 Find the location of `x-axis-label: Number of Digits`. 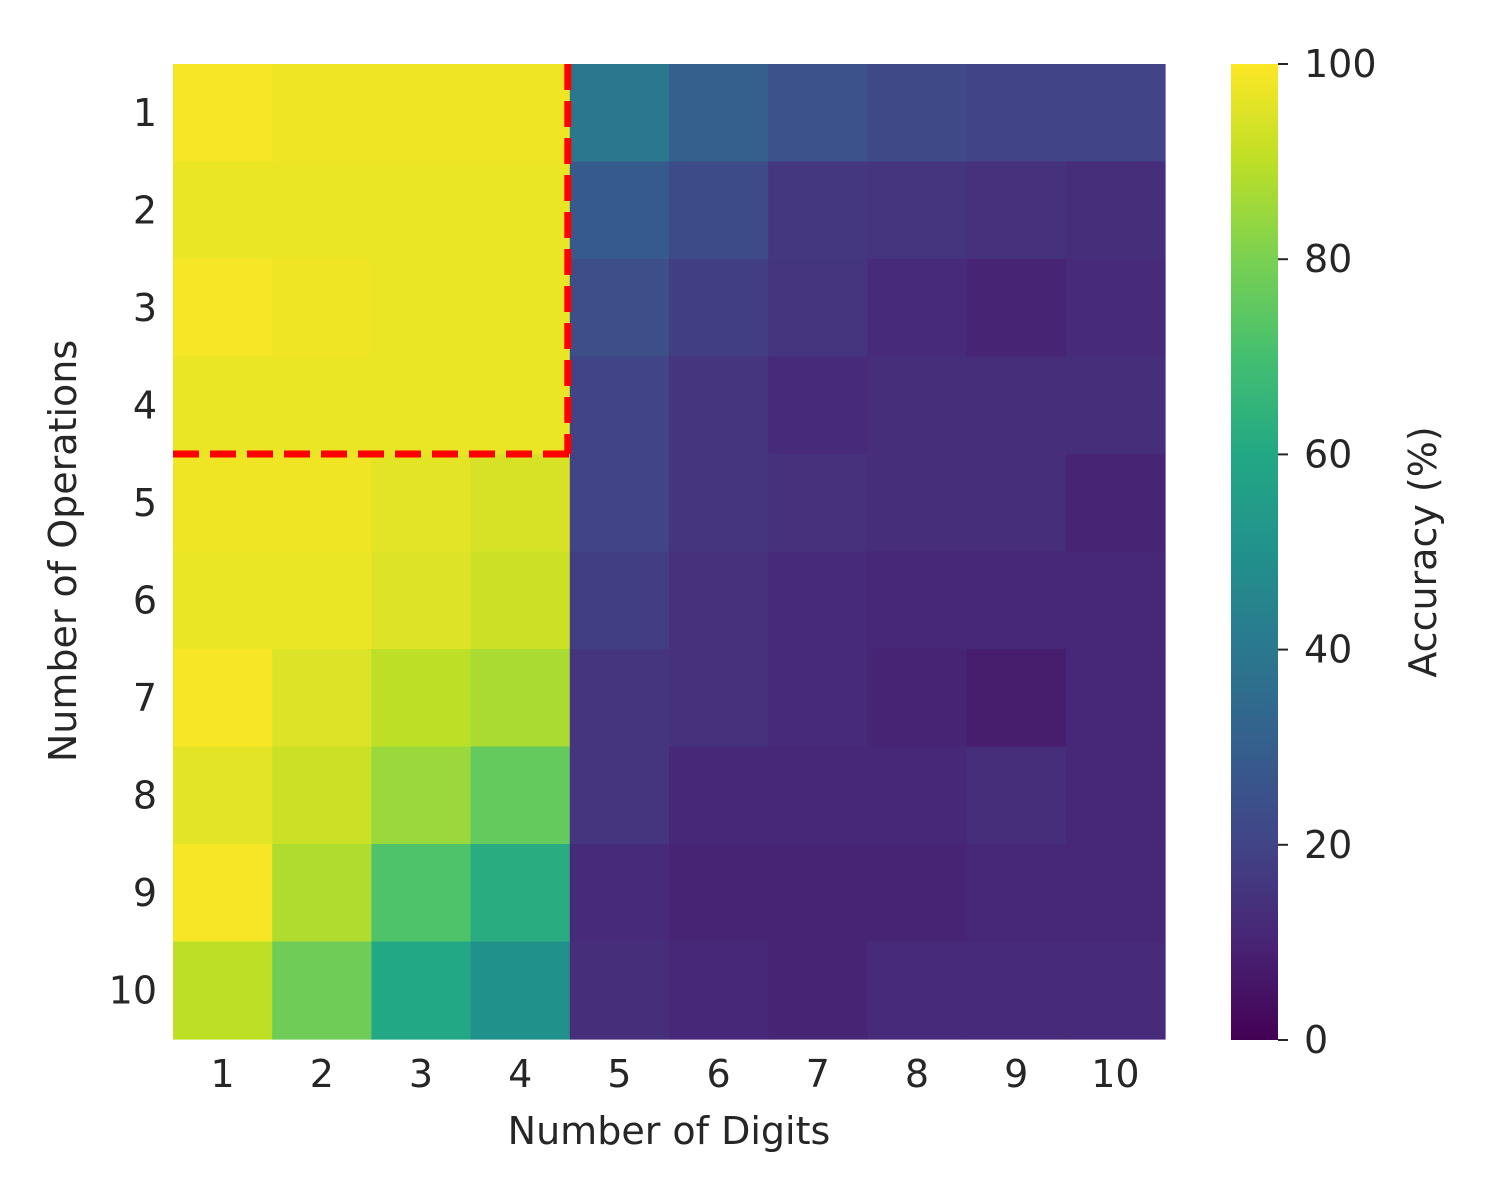

x-axis-label: Number of Digits is located at coordinates (669, 1131).